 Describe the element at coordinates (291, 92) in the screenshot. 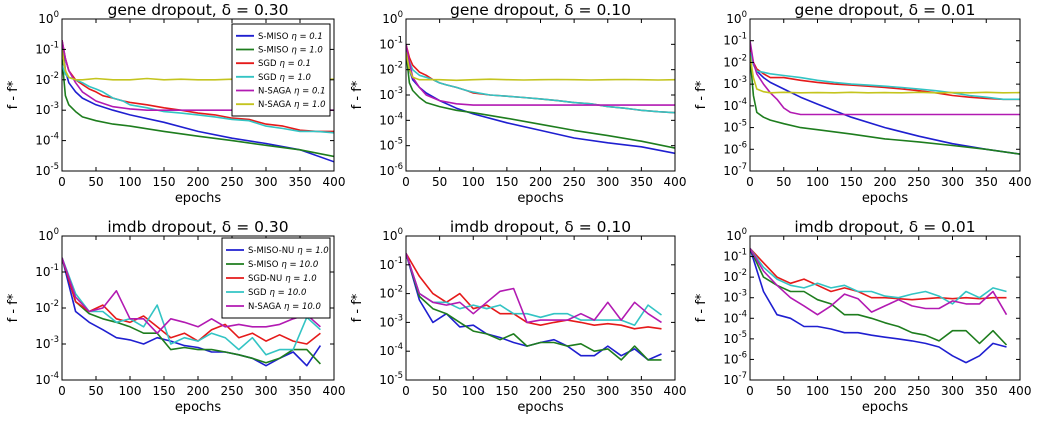

I see `legend-label: N-SAGA η = 0.1` at that location.